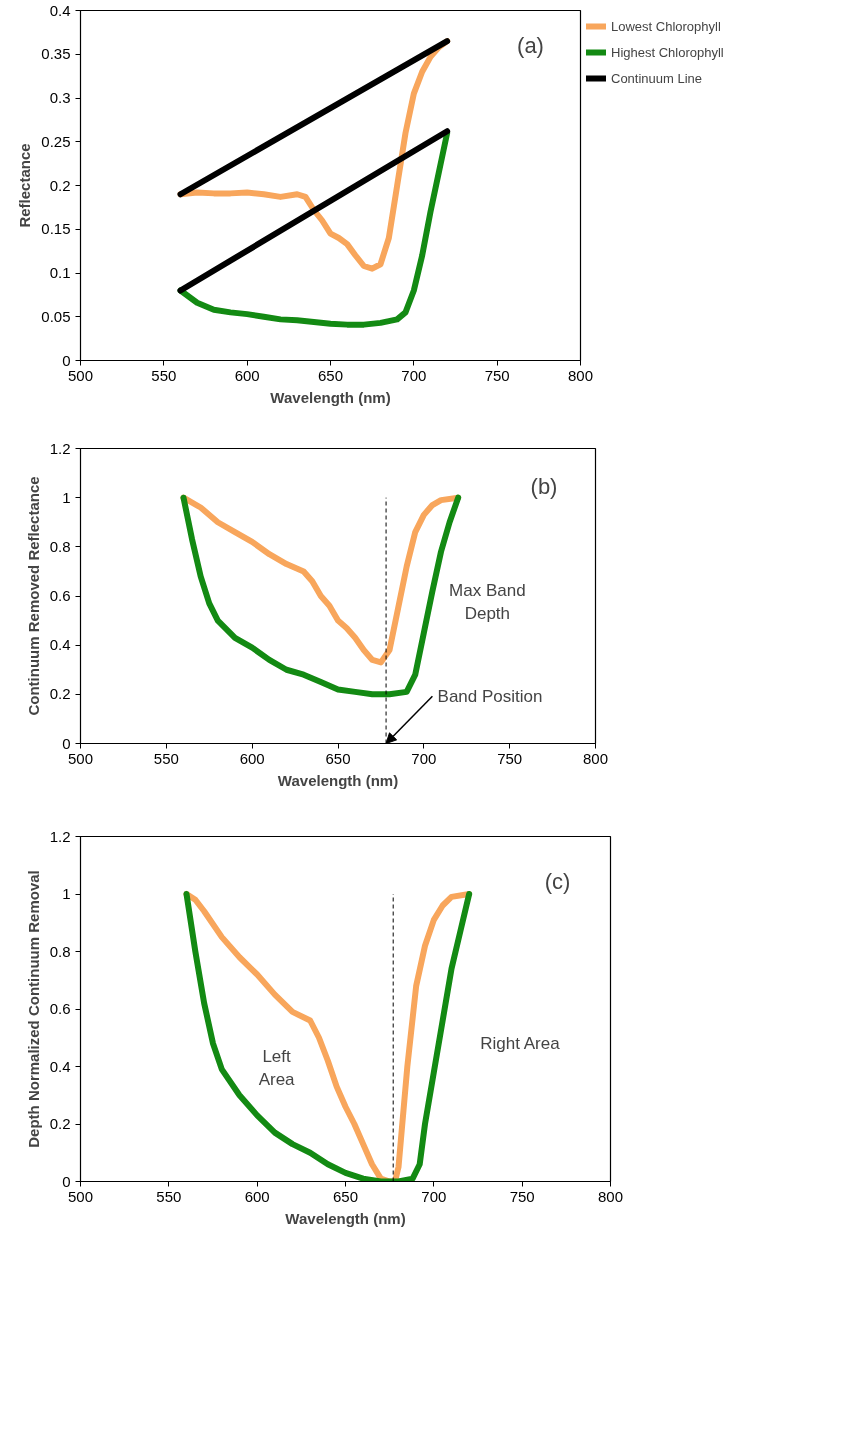 This screenshot has height=1429, width=860. What do you see at coordinates (530, 45) in the screenshot?
I see `annotation: (a)` at bounding box center [530, 45].